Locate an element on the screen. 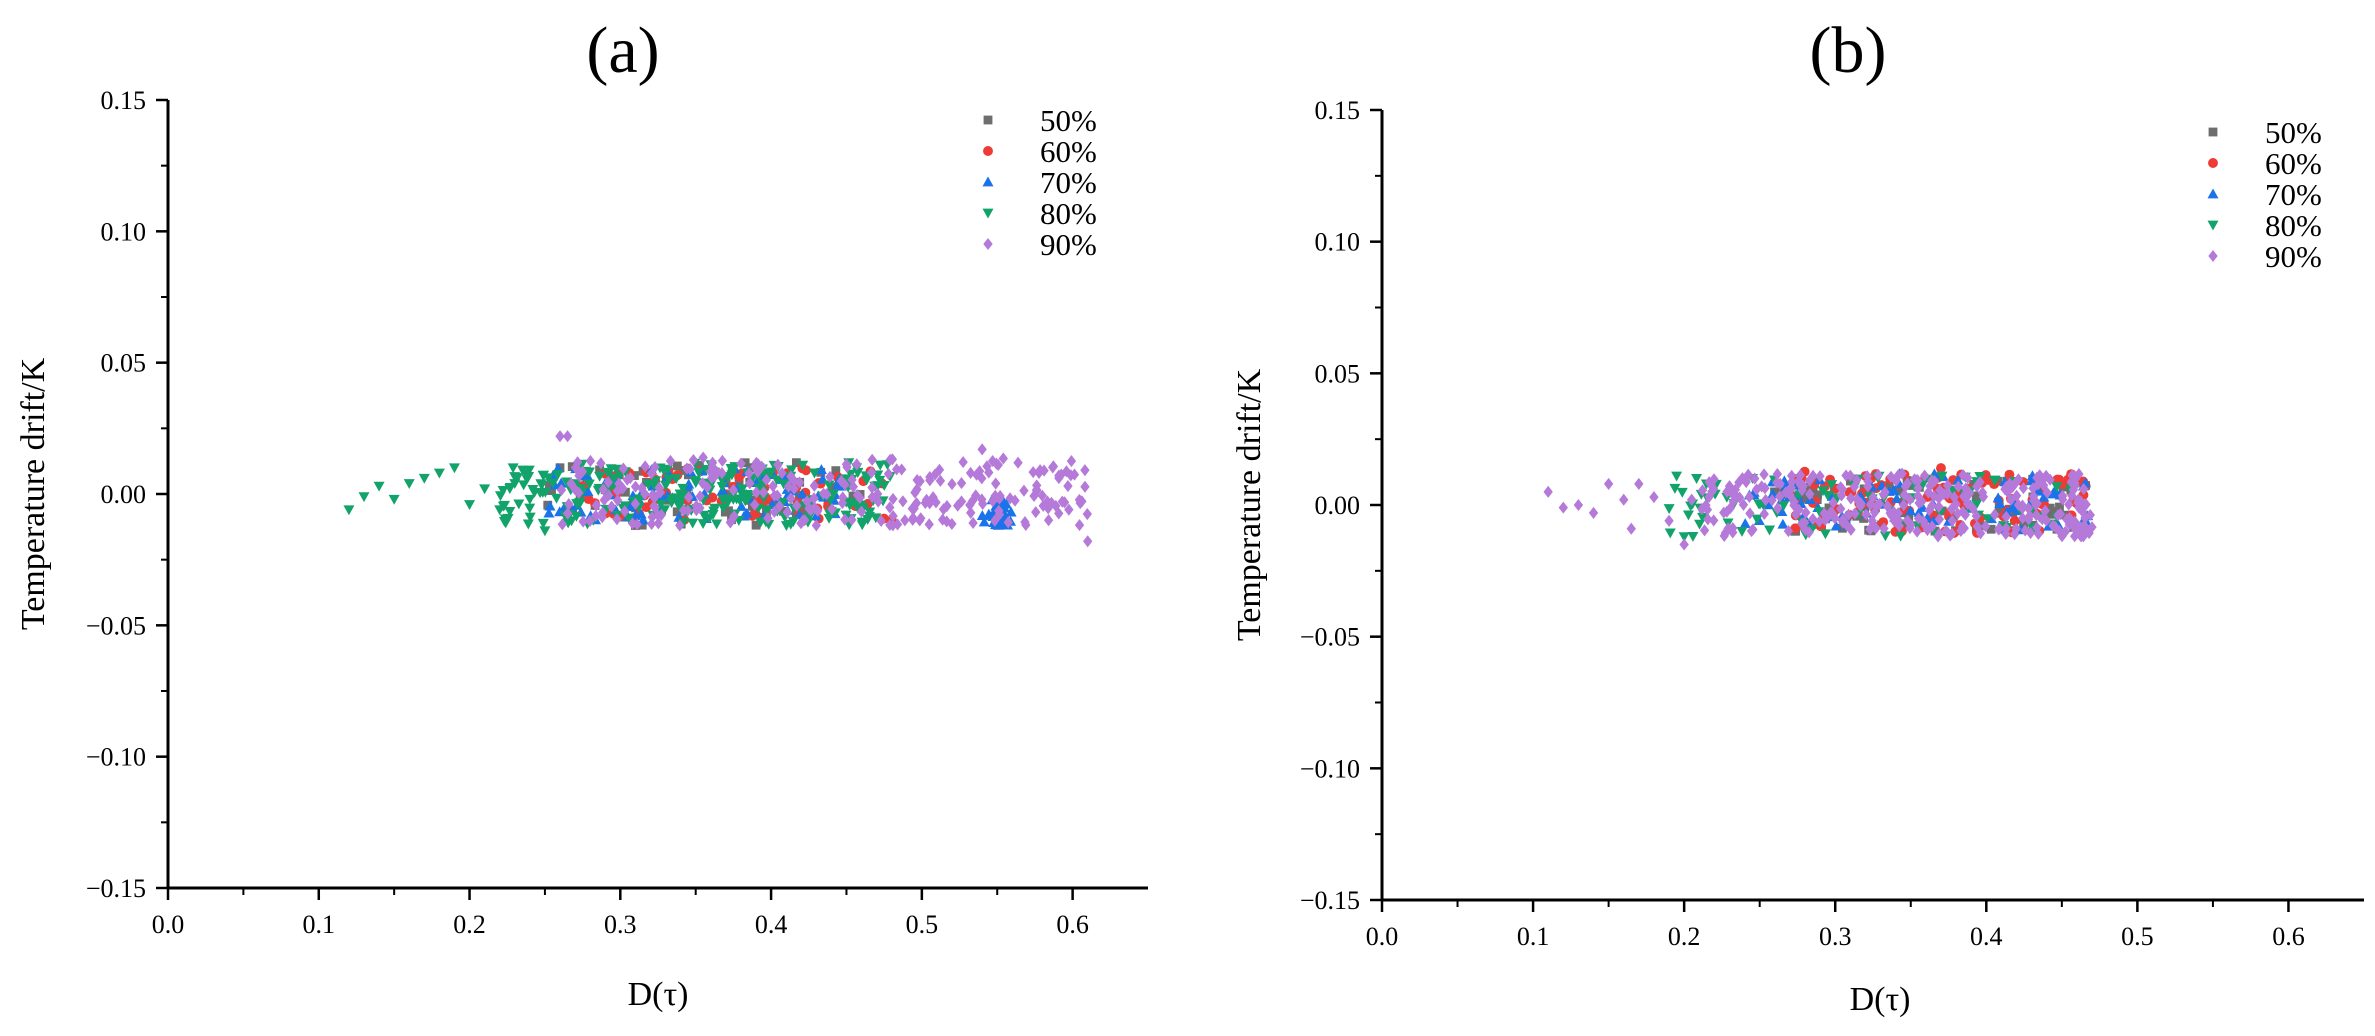 This screenshot has width=2375, height=1036. legend-label: 90% is located at coordinates (2293, 256).